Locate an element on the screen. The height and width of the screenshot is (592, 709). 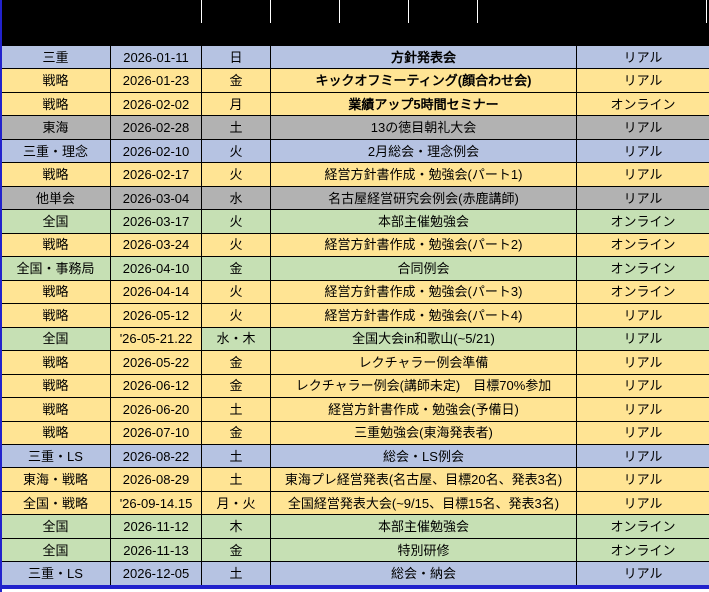
cell-date: 2026-02-10 is located at coordinates (156, 151).